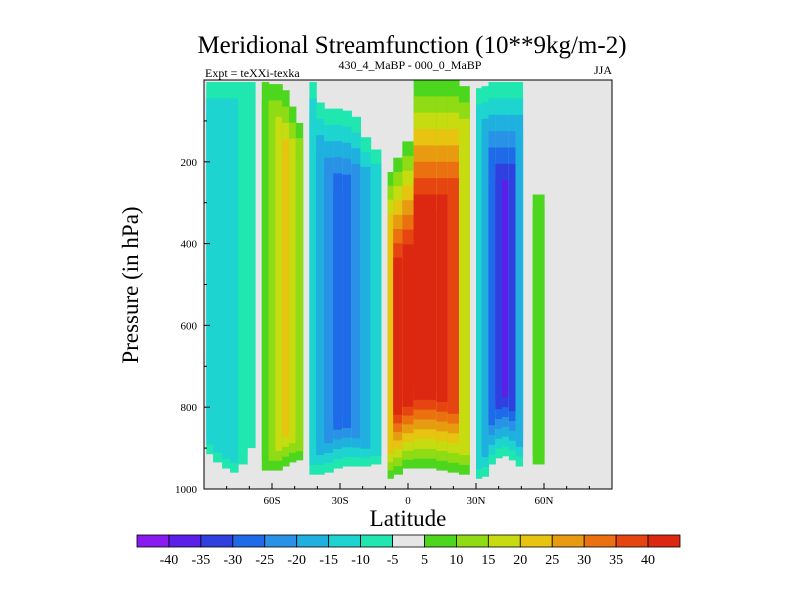  Describe the element at coordinates (410, 65) in the screenshot. I see `period-difference-label: 430_4_MaBP - 000_0_MaBP` at that location.